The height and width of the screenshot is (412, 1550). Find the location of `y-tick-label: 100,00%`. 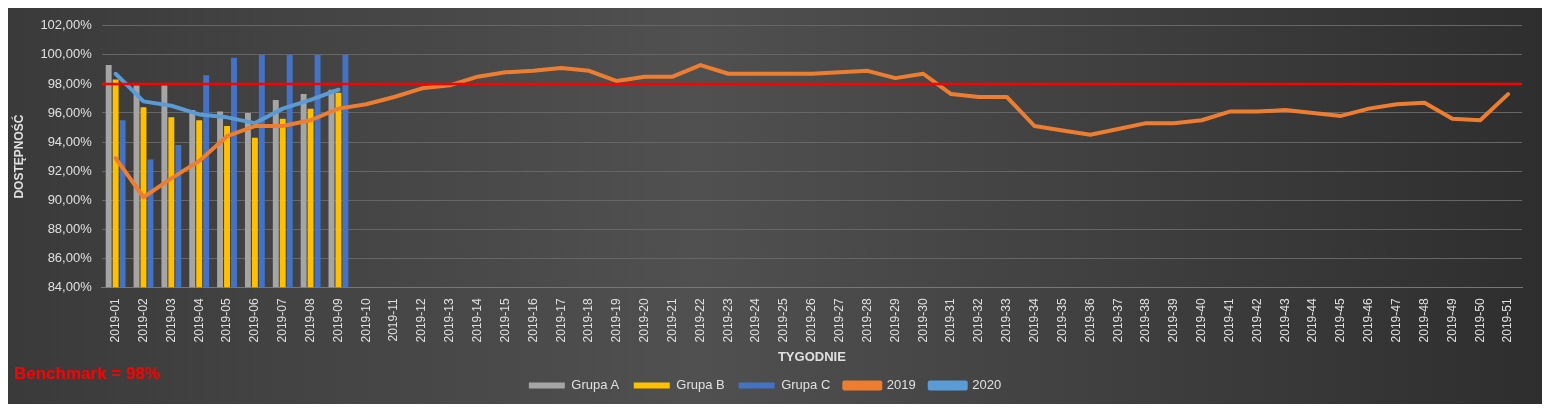

y-tick-label: 100,00% is located at coordinates (66, 54).